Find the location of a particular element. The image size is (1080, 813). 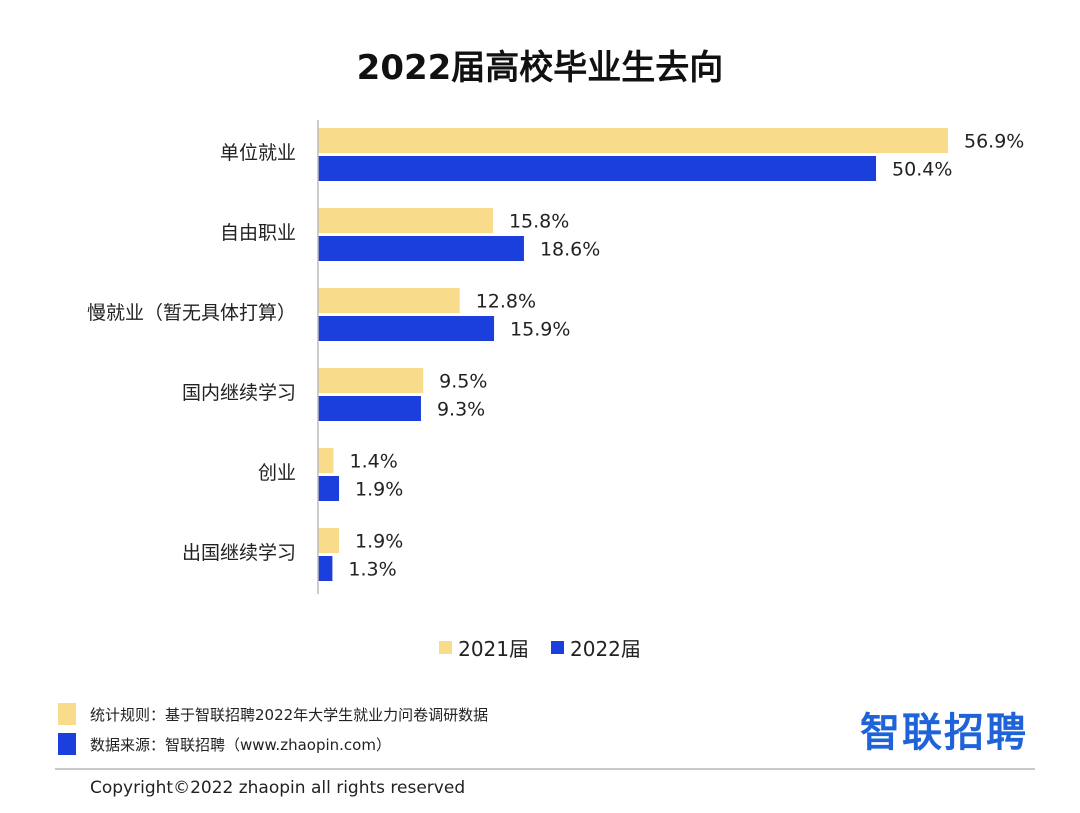

legend-swatch-2022 is located at coordinates (557, 647).